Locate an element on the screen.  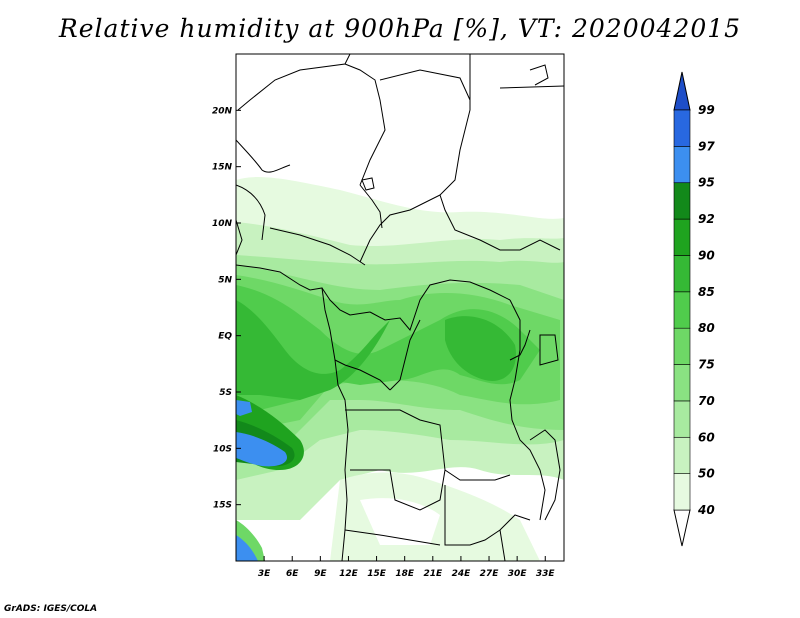
x-tick-label: 3E is located at coordinates (264, 574).